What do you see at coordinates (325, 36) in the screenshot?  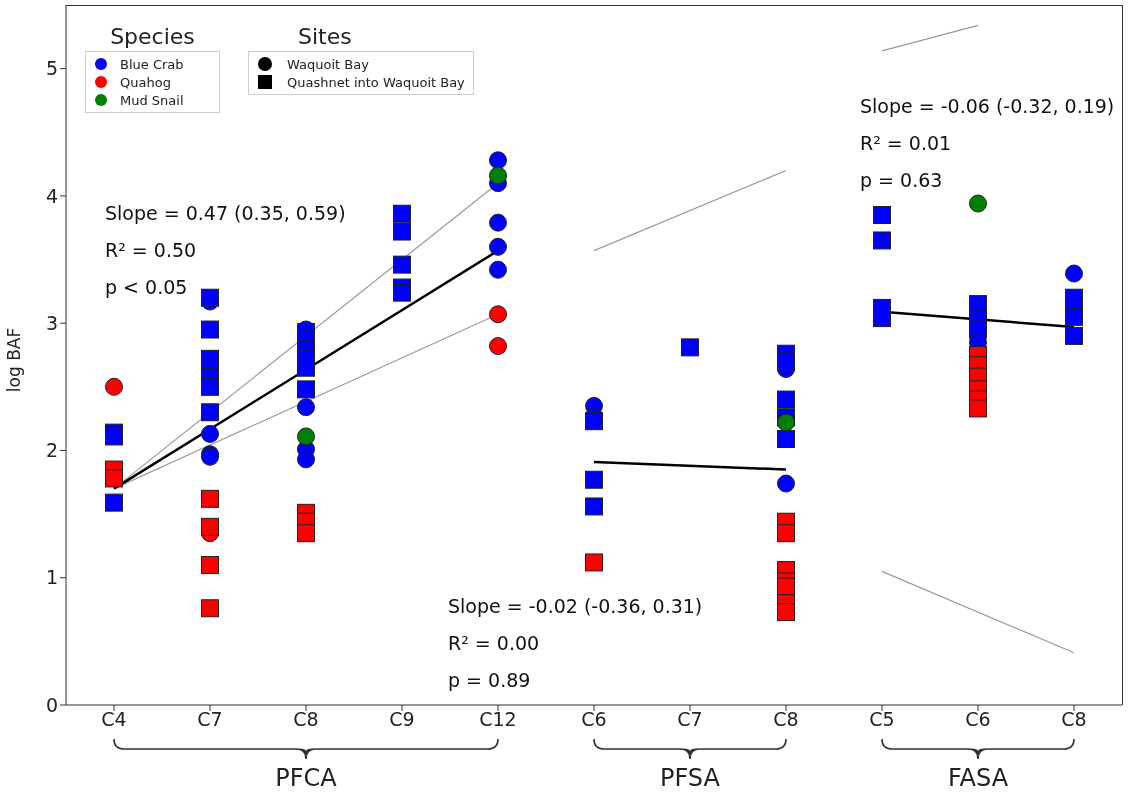 I see `annotation: Sites` at bounding box center [325, 36].